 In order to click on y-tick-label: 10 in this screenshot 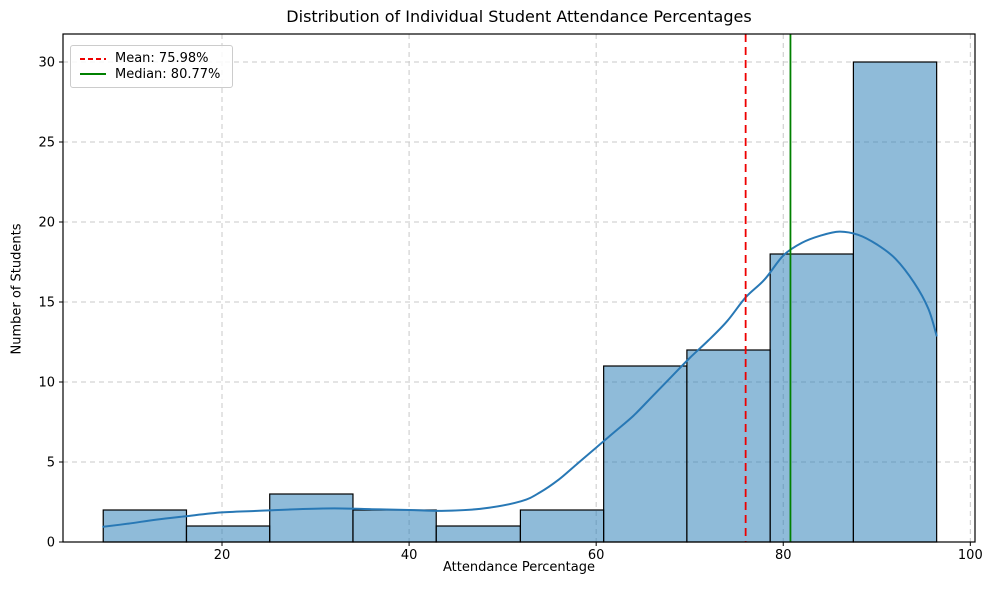, I will do `click(46, 383)`.